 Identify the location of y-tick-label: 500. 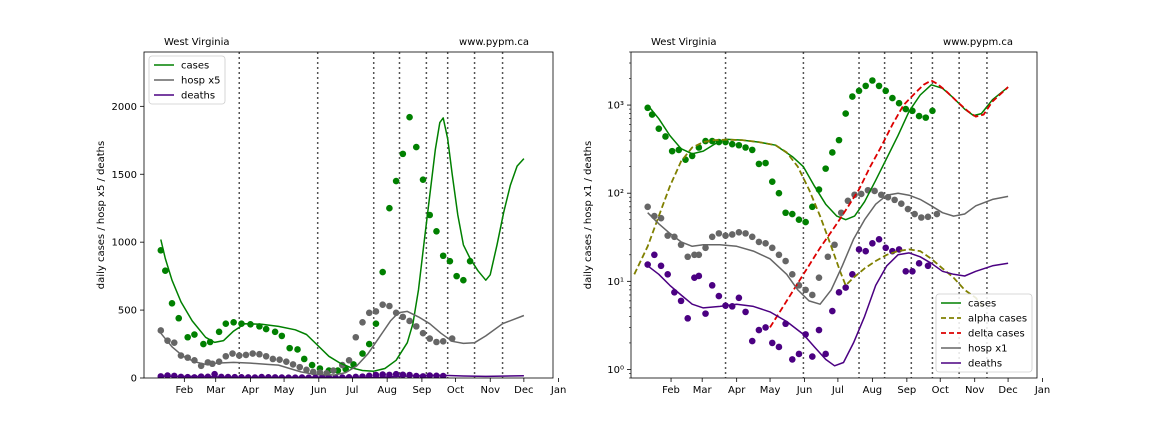
(127, 311).